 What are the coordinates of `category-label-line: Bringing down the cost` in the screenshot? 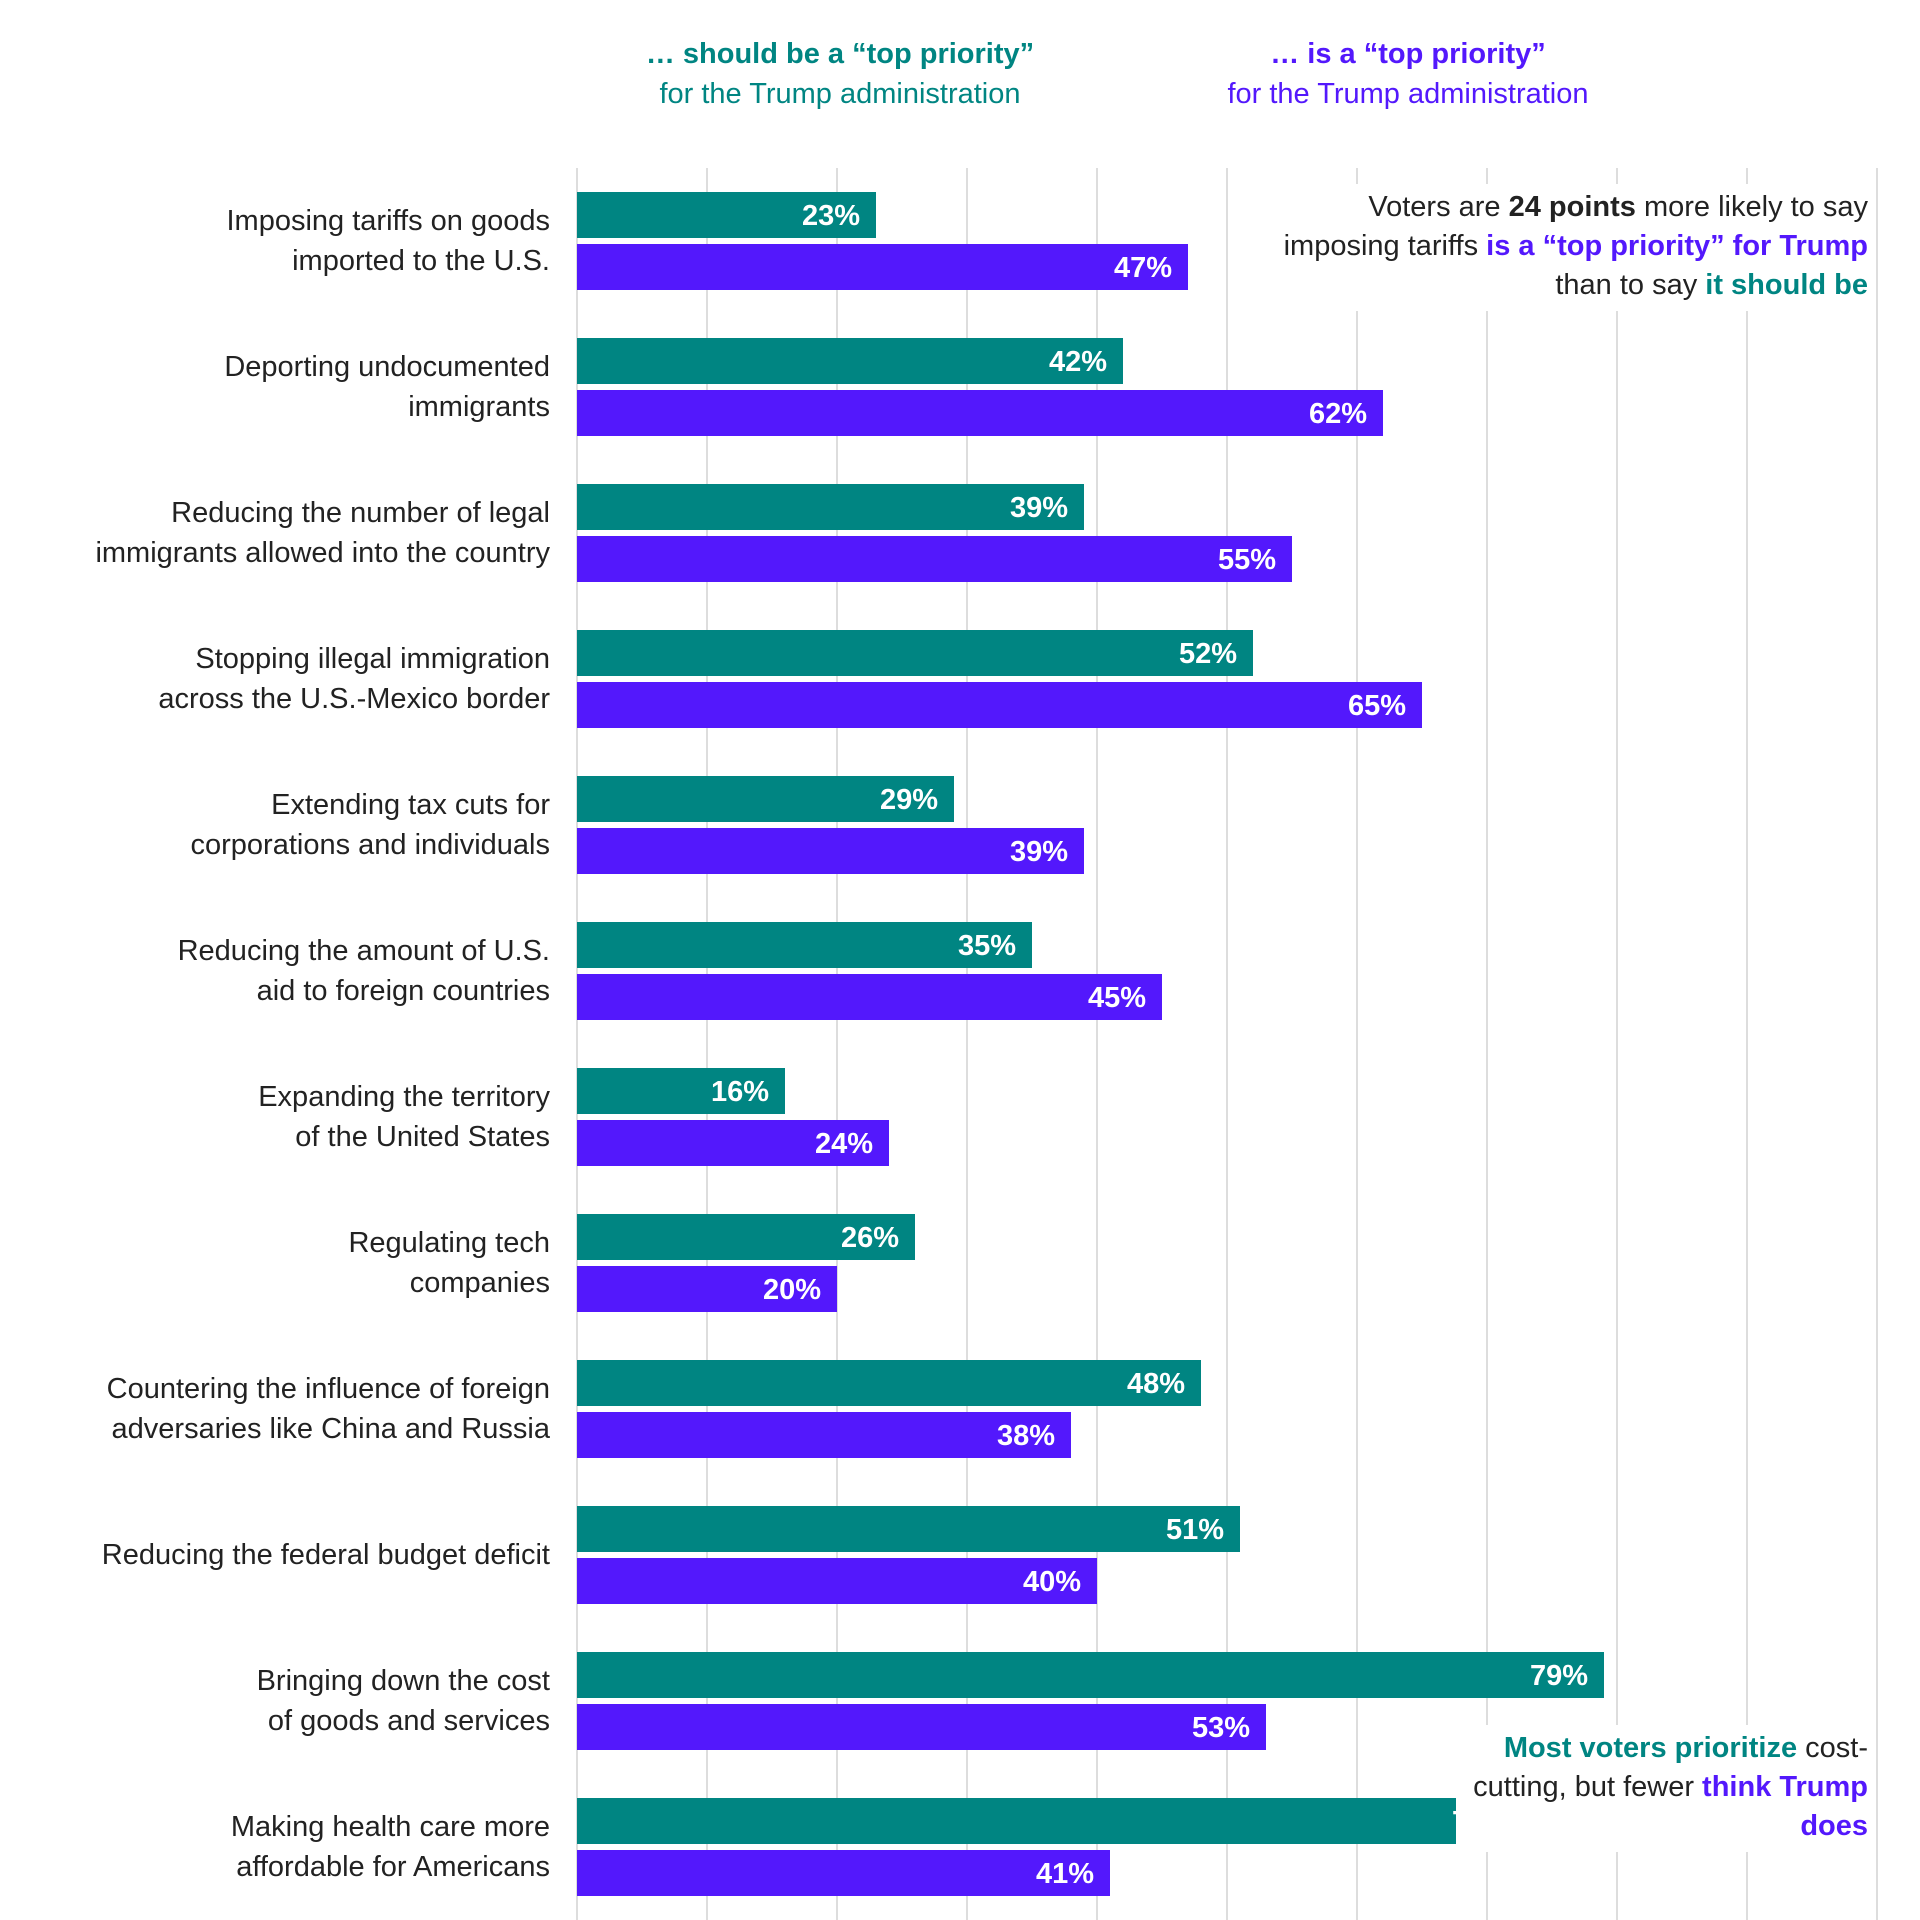 It's located at (403, 1681).